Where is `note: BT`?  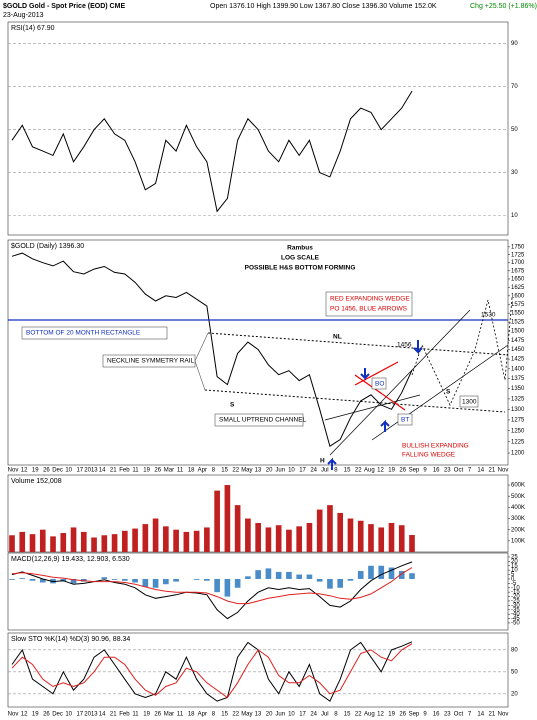 note: BT is located at coordinates (405, 420).